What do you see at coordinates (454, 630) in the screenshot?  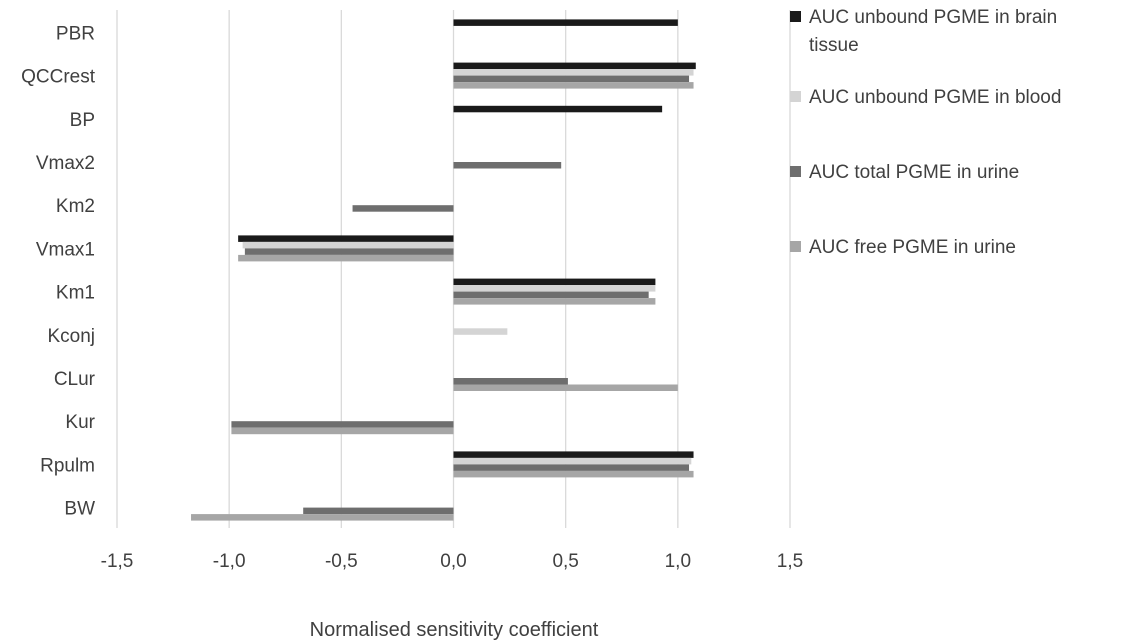 I see `x-axis-title: Normalised sensitivity coefficient` at bounding box center [454, 630].